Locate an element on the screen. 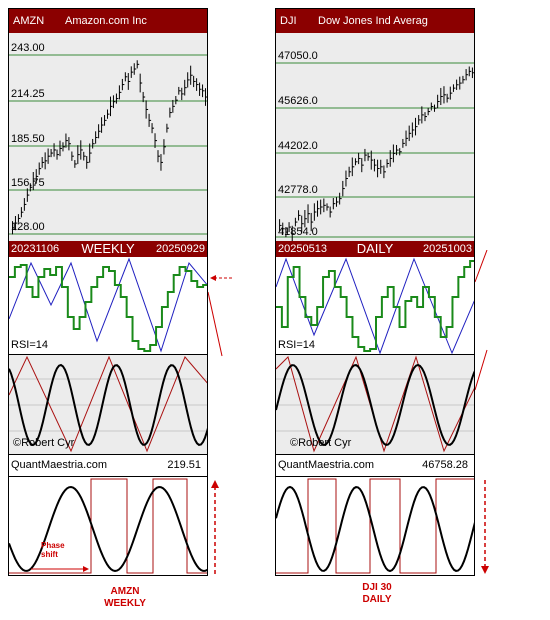 Image resolution: width=550 pixels, height=620 pixels. amzn-arrows is located at coordinates (220, 316).